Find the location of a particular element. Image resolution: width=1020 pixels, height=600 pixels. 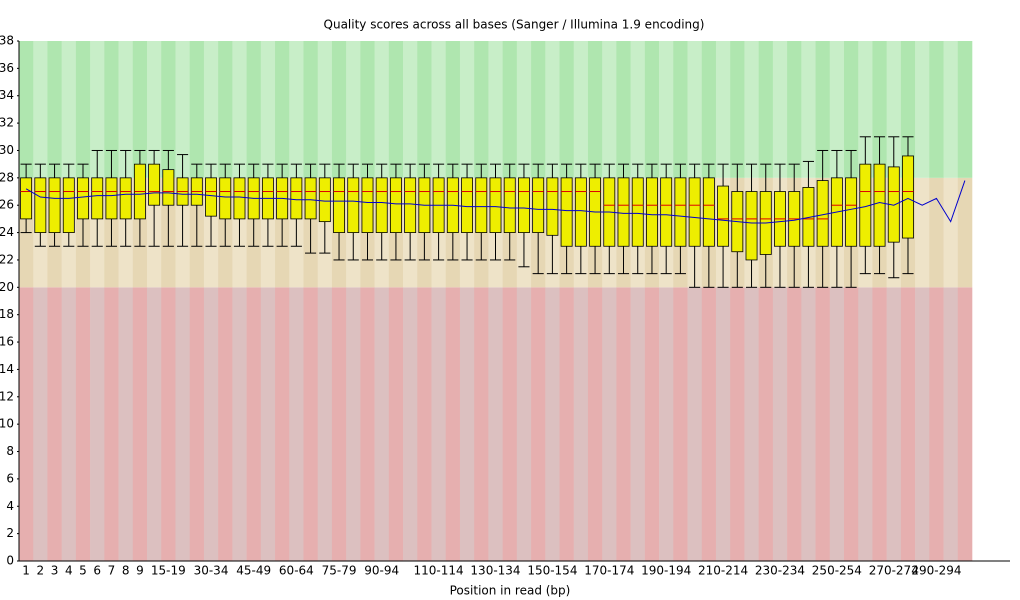

y-tick-label: 26 is located at coordinates (7, 205).